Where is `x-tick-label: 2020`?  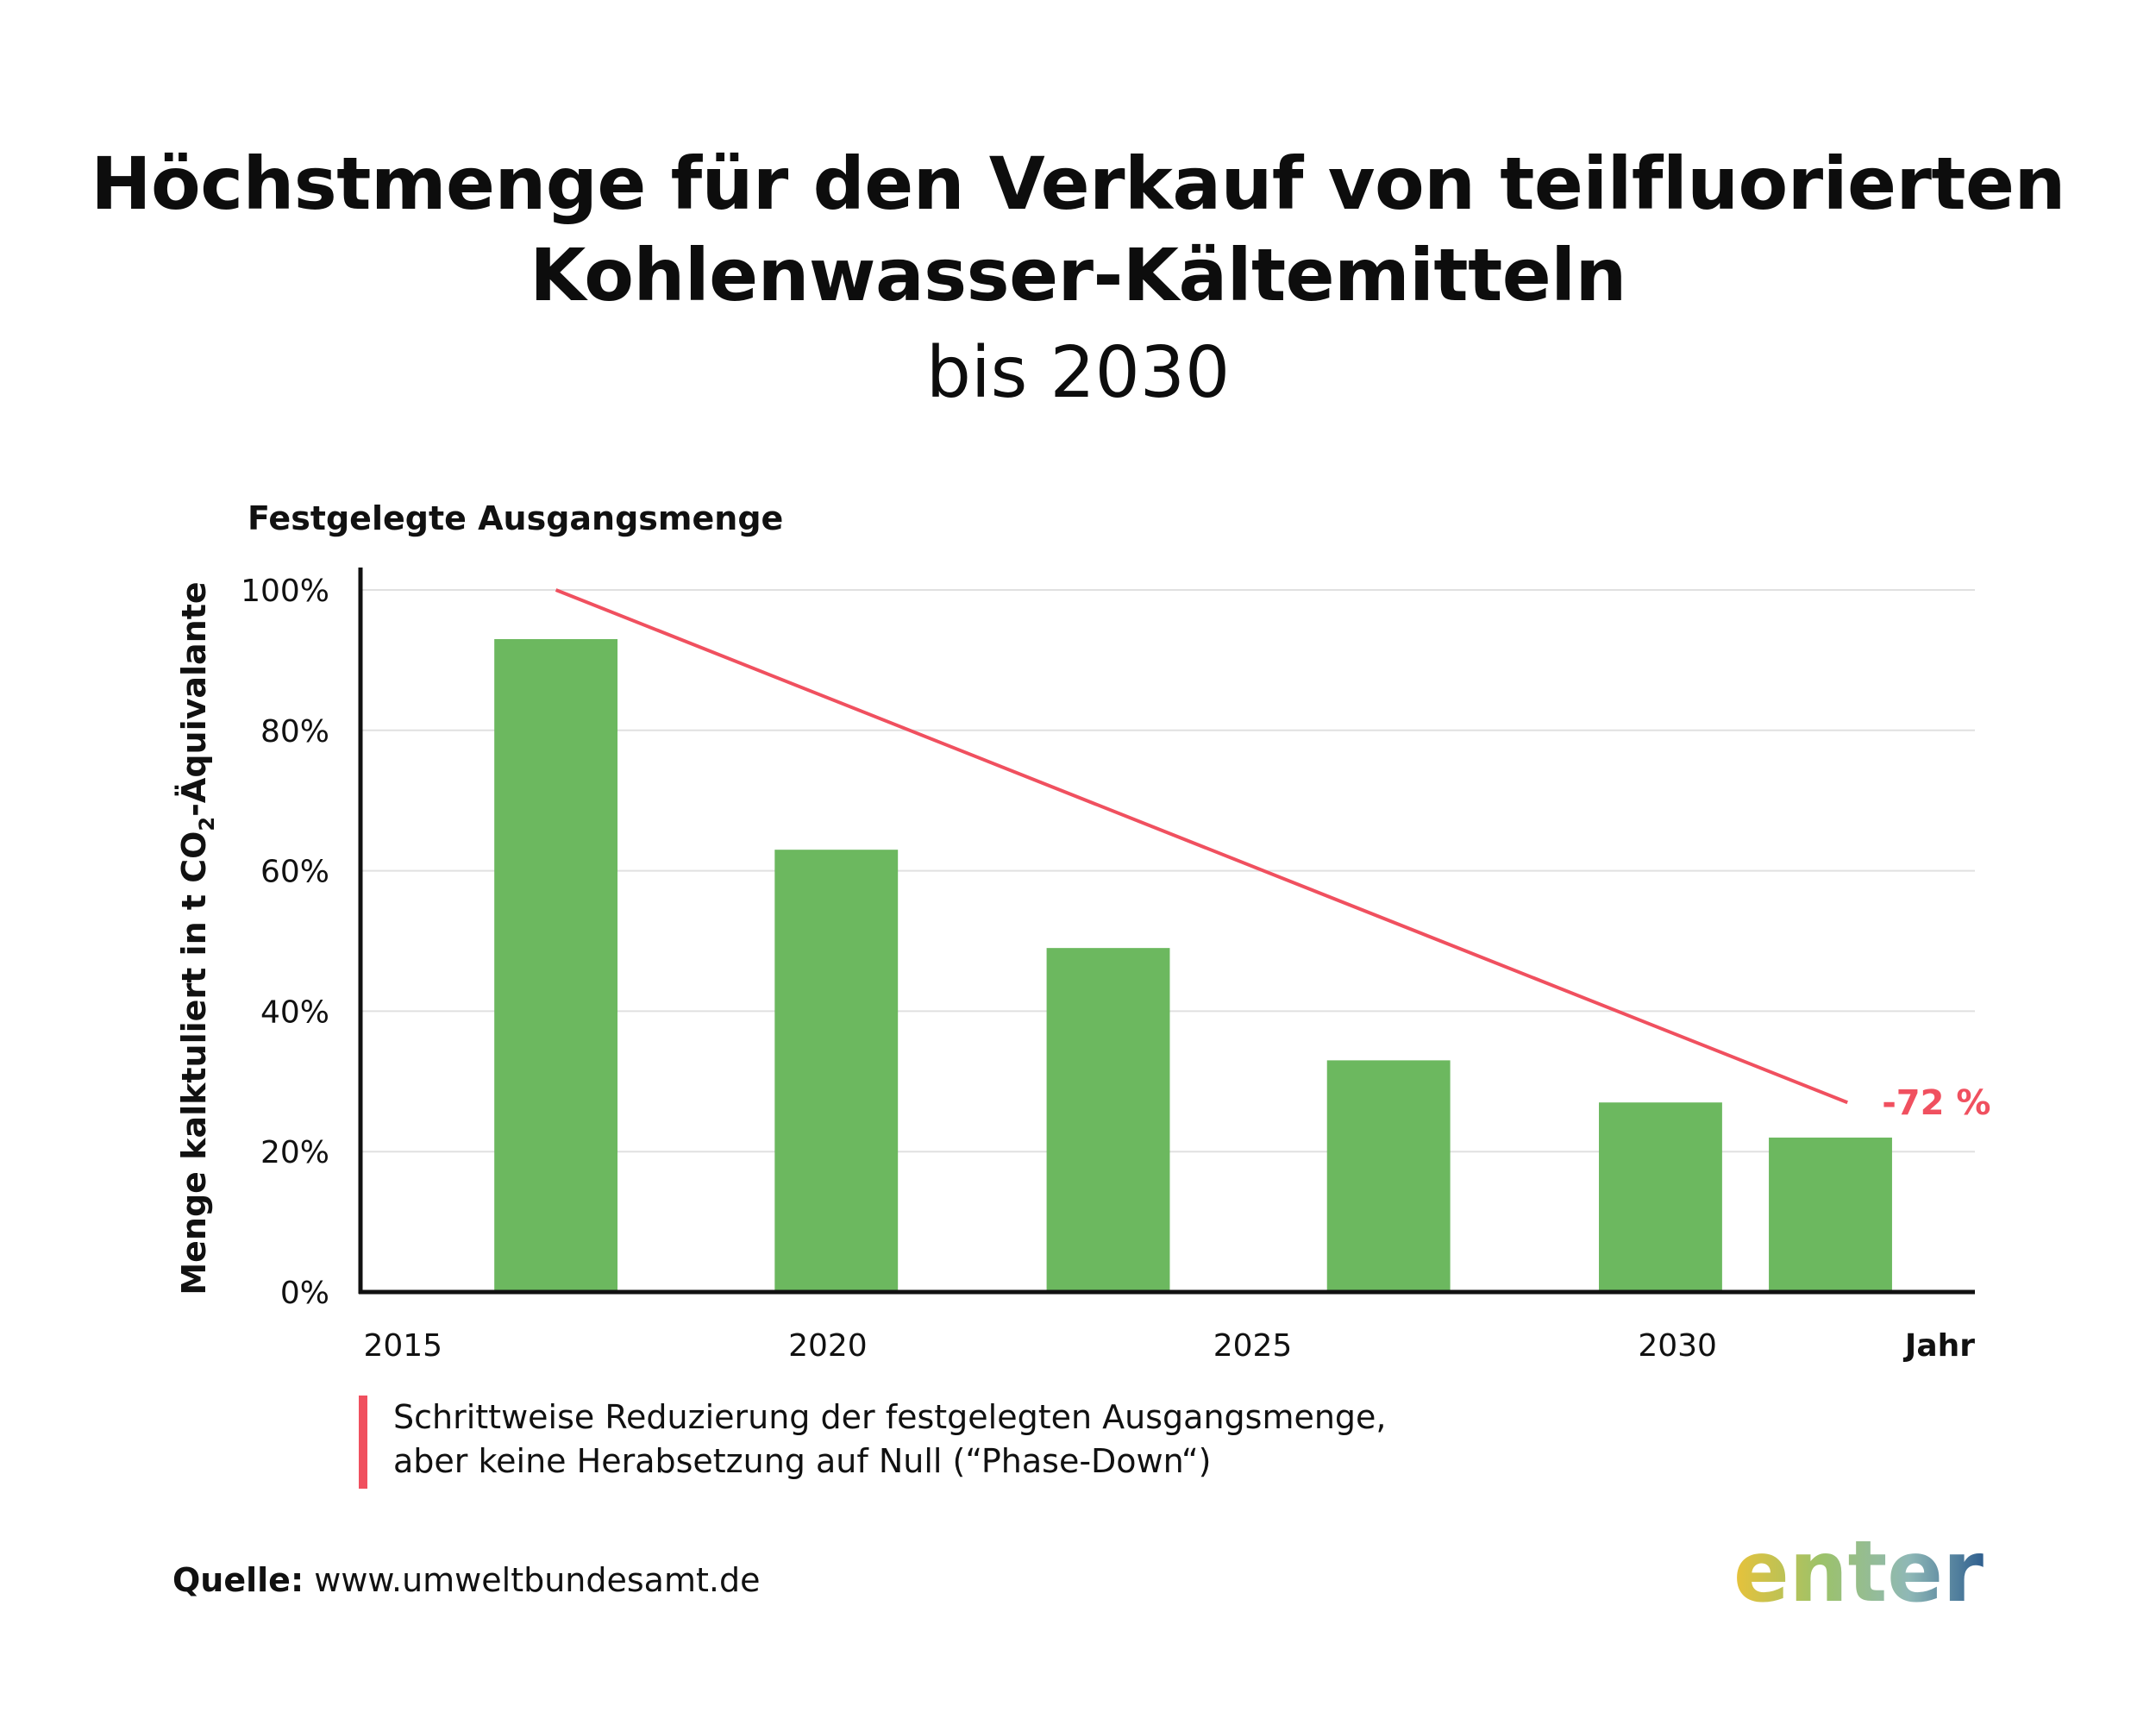
x-tick-label: 2020 is located at coordinates (828, 1346).